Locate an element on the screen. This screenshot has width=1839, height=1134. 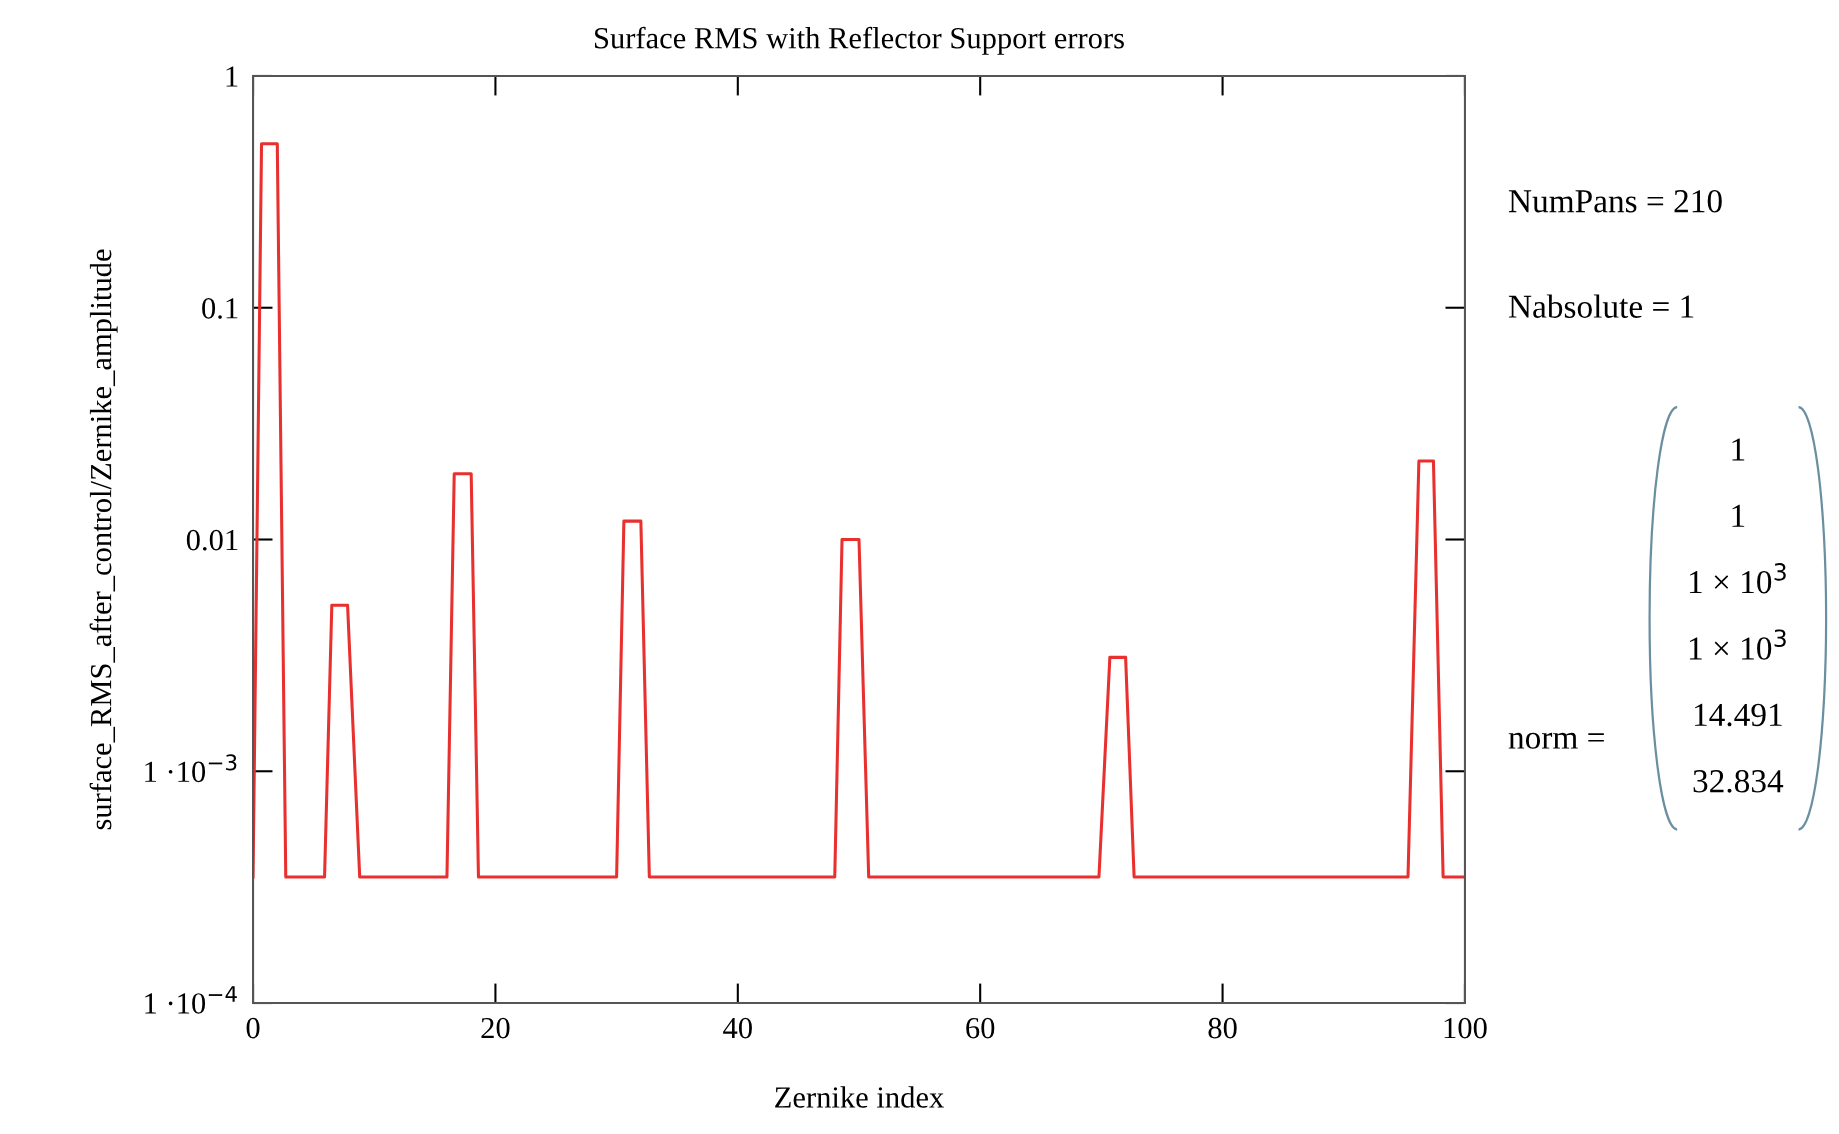
text: Nabsolute = 1 is located at coordinates (1601, 306).